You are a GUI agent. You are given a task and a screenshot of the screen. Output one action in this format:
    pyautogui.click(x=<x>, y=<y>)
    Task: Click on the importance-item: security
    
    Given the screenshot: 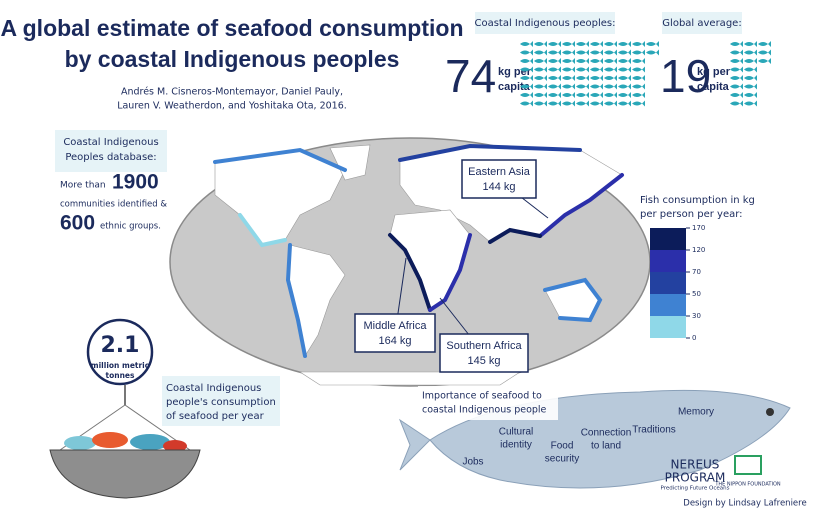 What is the action you would take?
    pyautogui.click(x=562, y=459)
    